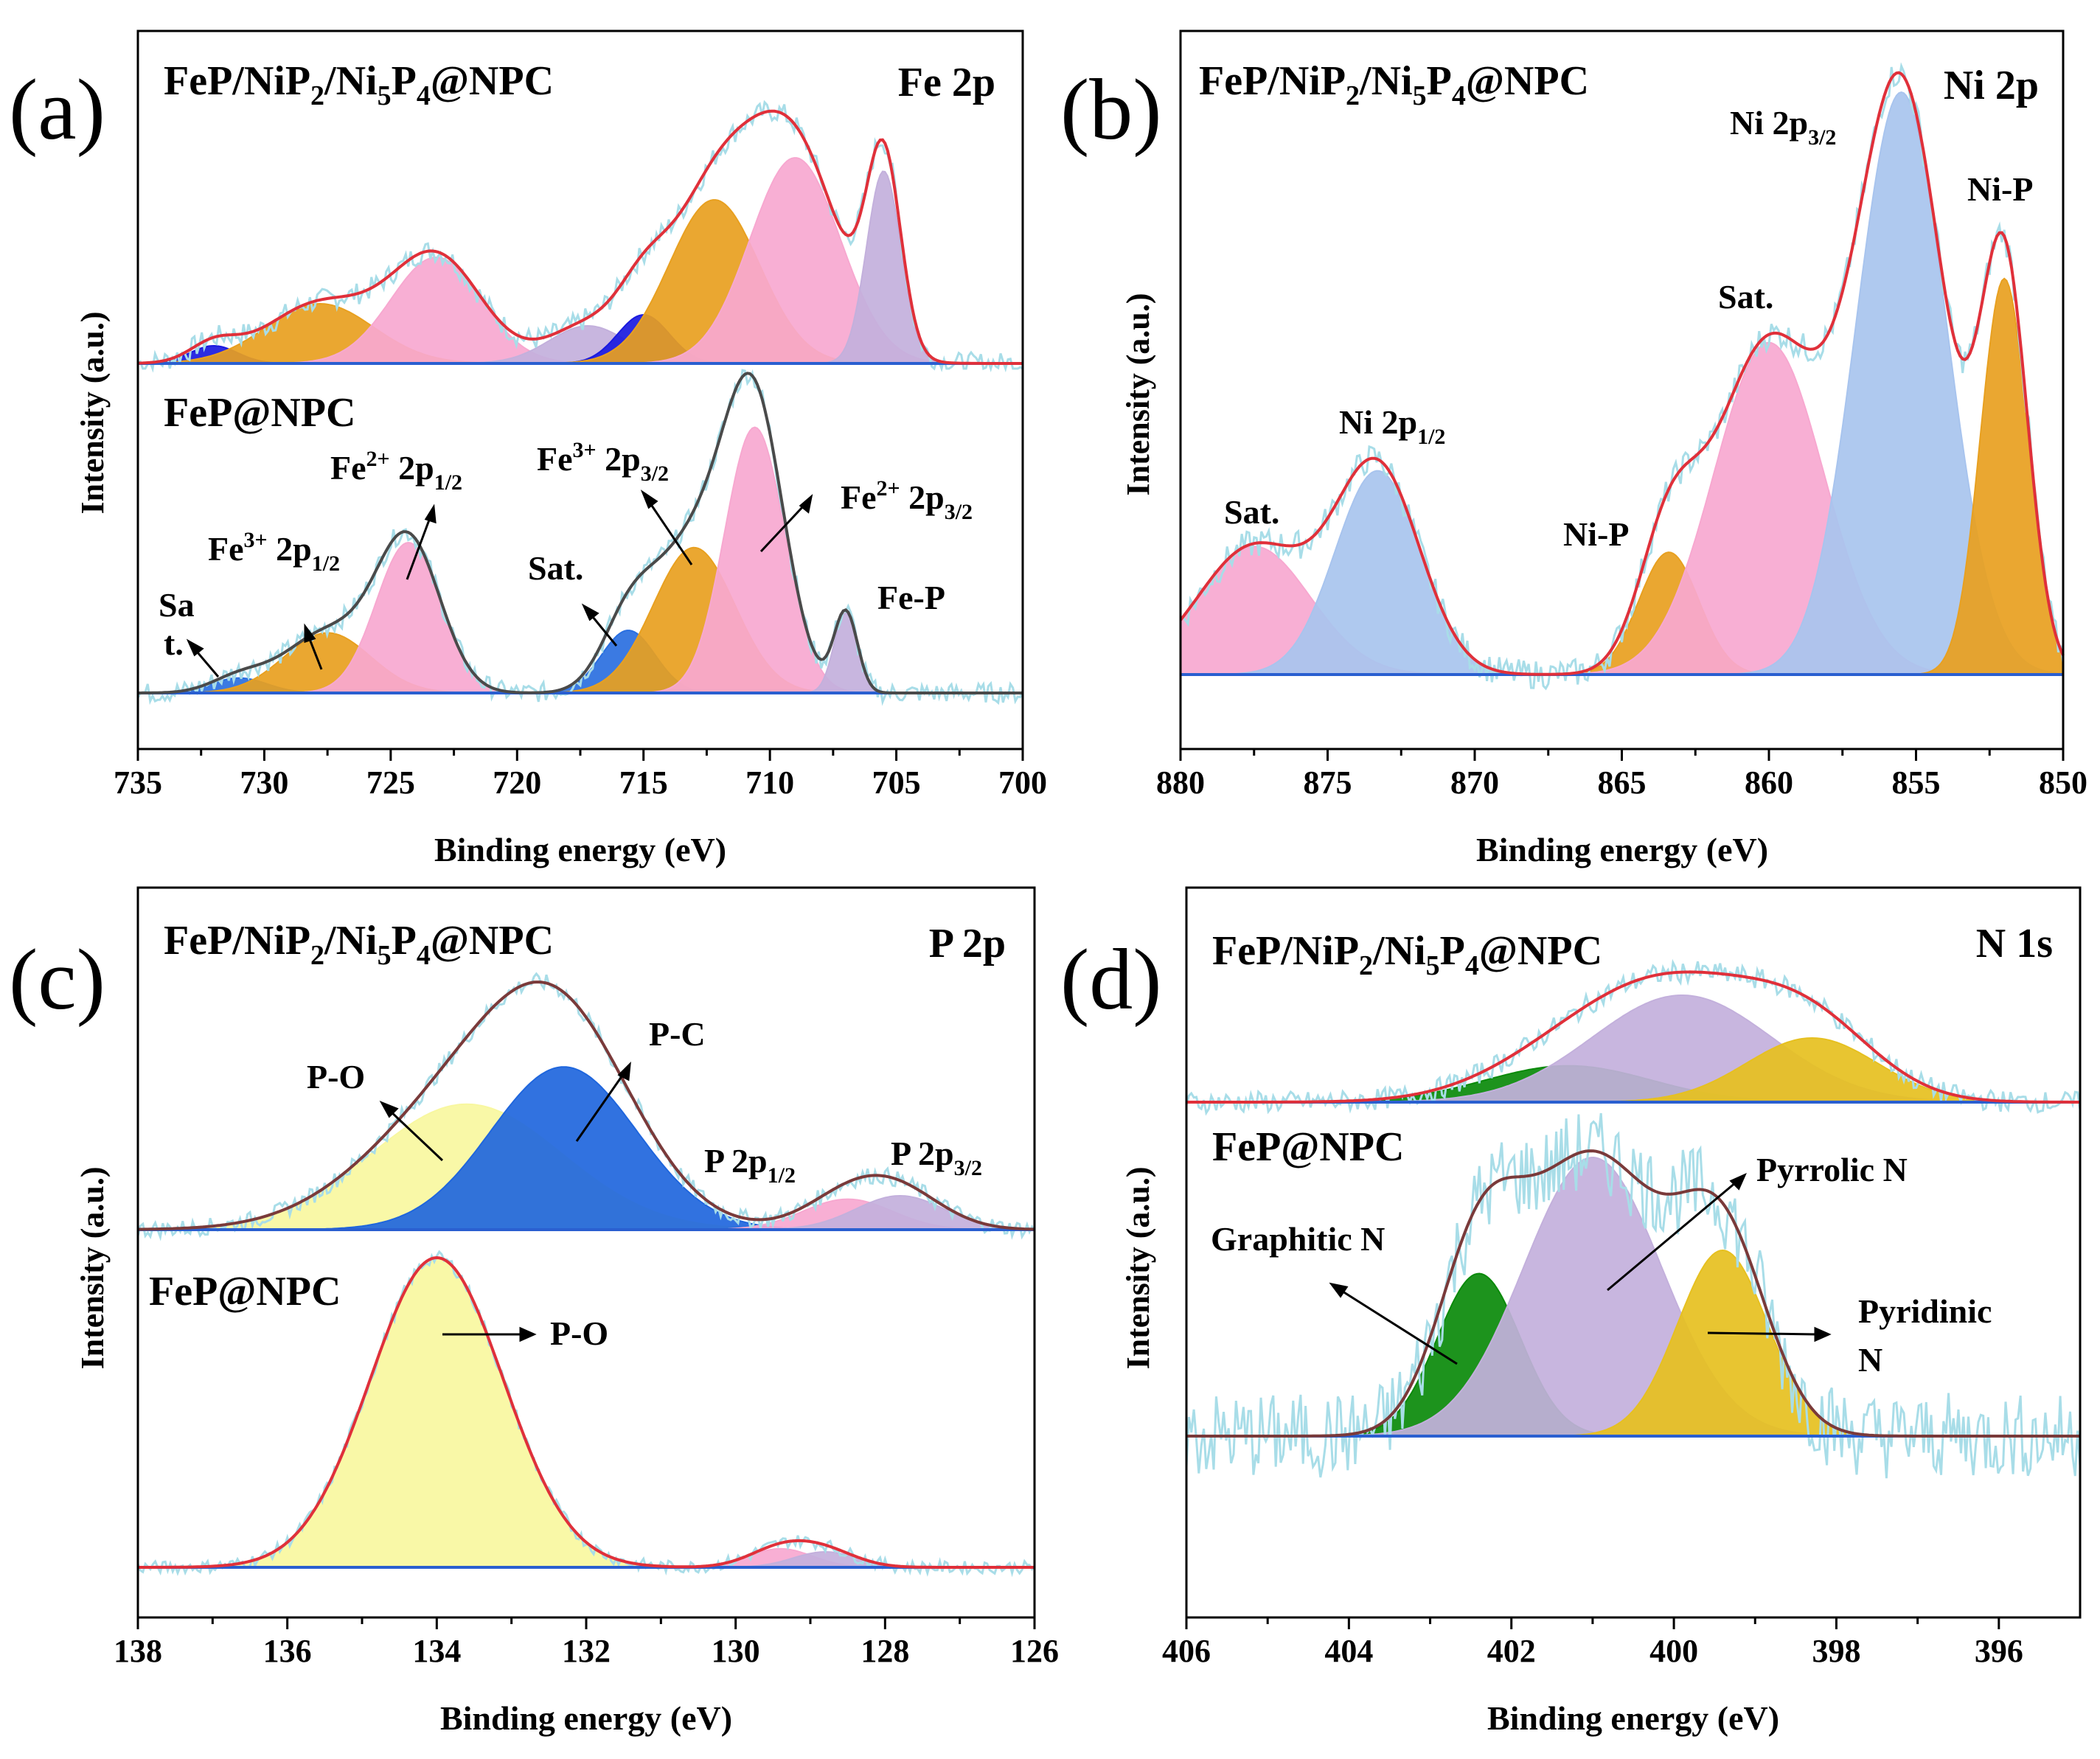  What do you see at coordinates (580, 849) in the screenshot?
I see `x-axis-label-a: Binding energy (eV)` at bounding box center [580, 849].